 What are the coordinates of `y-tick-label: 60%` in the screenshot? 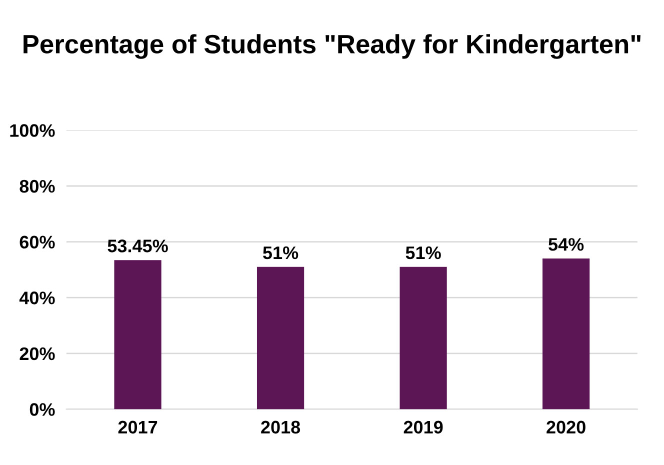 It's located at (37, 242).